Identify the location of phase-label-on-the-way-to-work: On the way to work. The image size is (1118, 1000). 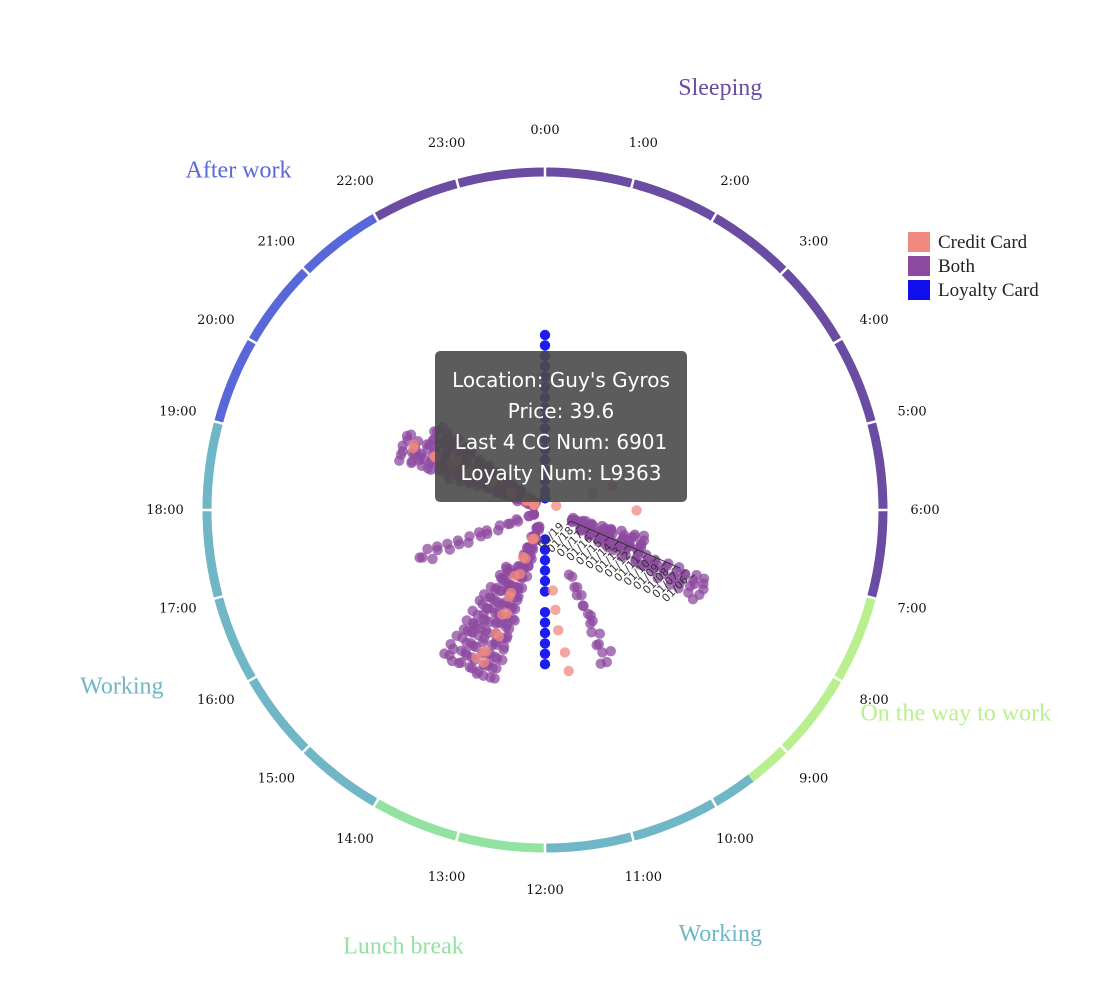
(955, 714).